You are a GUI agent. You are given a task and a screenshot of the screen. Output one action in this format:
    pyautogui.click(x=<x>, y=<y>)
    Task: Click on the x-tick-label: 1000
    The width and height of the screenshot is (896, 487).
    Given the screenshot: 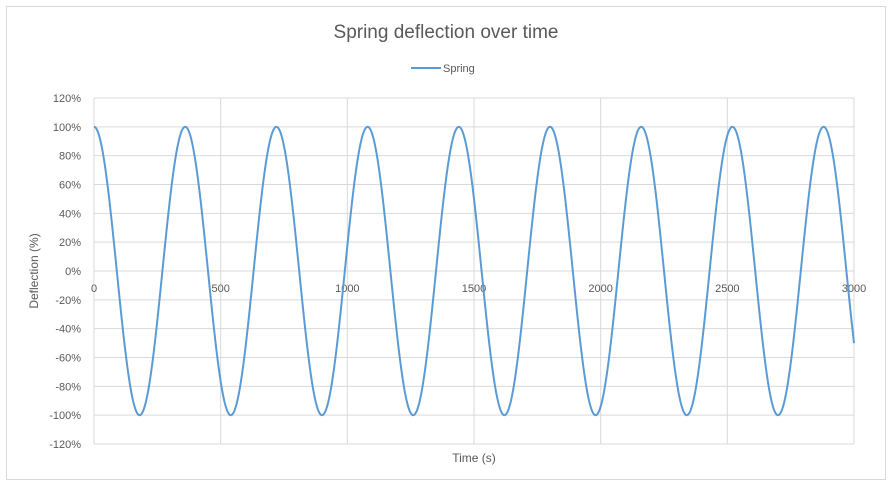 What is the action you would take?
    pyautogui.click(x=347, y=289)
    